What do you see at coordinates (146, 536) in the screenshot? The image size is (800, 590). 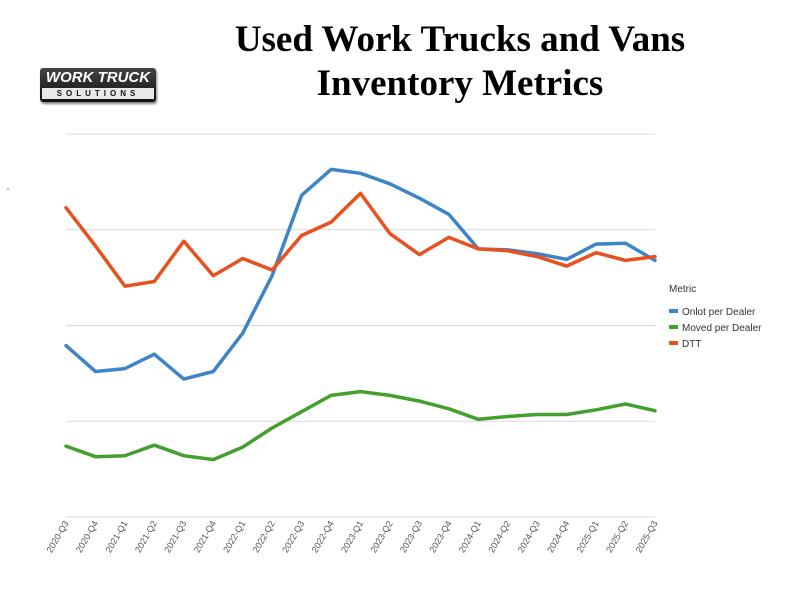 I see `x-tick-label: 2021-Q2` at bounding box center [146, 536].